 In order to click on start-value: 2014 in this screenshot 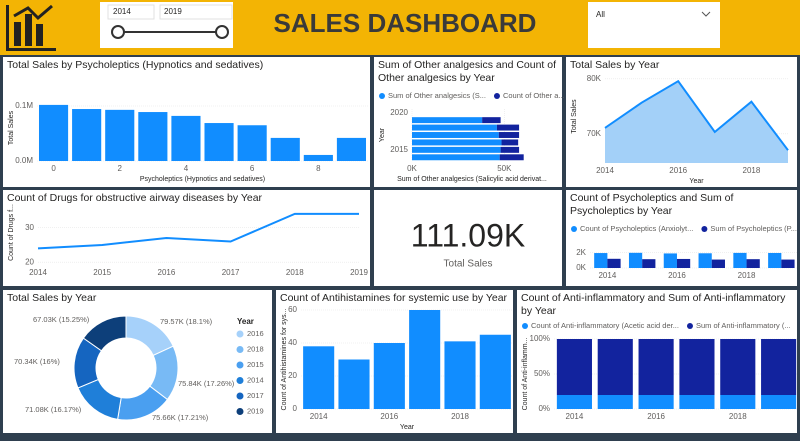, I will do `click(122, 11)`.